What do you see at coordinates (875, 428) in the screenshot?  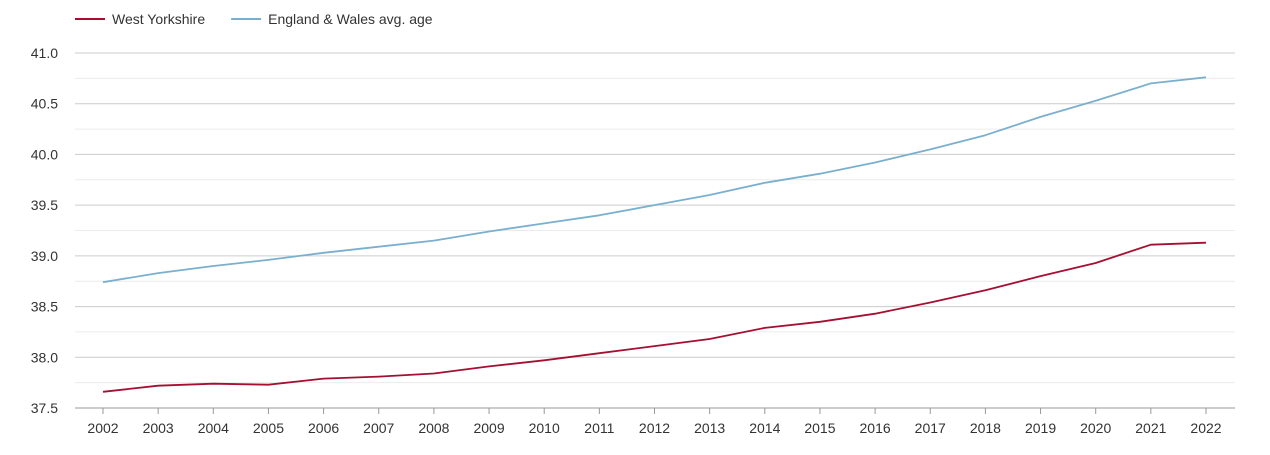 I see `x-tick-label: 2016` at bounding box center [875, 428].